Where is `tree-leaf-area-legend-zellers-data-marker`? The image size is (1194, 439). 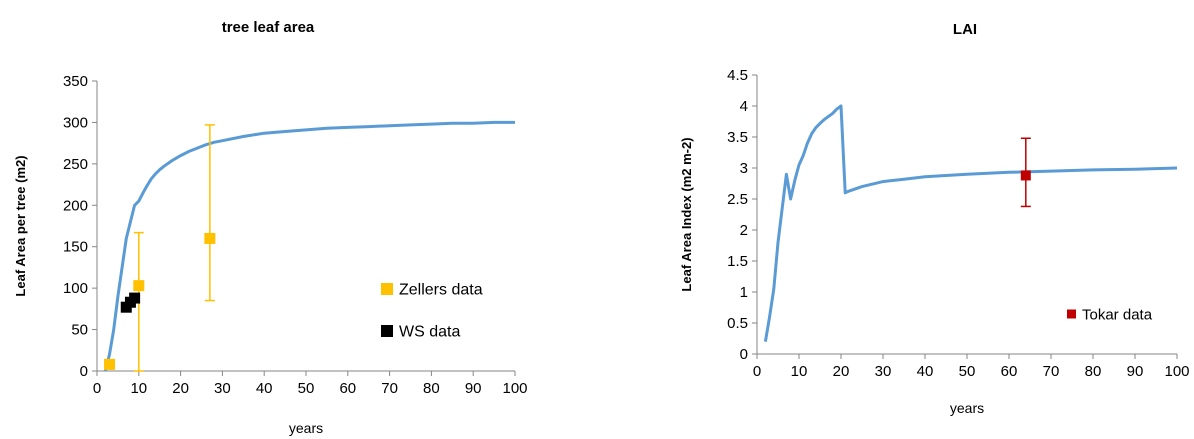
tree-leaf-area-legend-zellers-data-marker is located at coordinates (387, 289).